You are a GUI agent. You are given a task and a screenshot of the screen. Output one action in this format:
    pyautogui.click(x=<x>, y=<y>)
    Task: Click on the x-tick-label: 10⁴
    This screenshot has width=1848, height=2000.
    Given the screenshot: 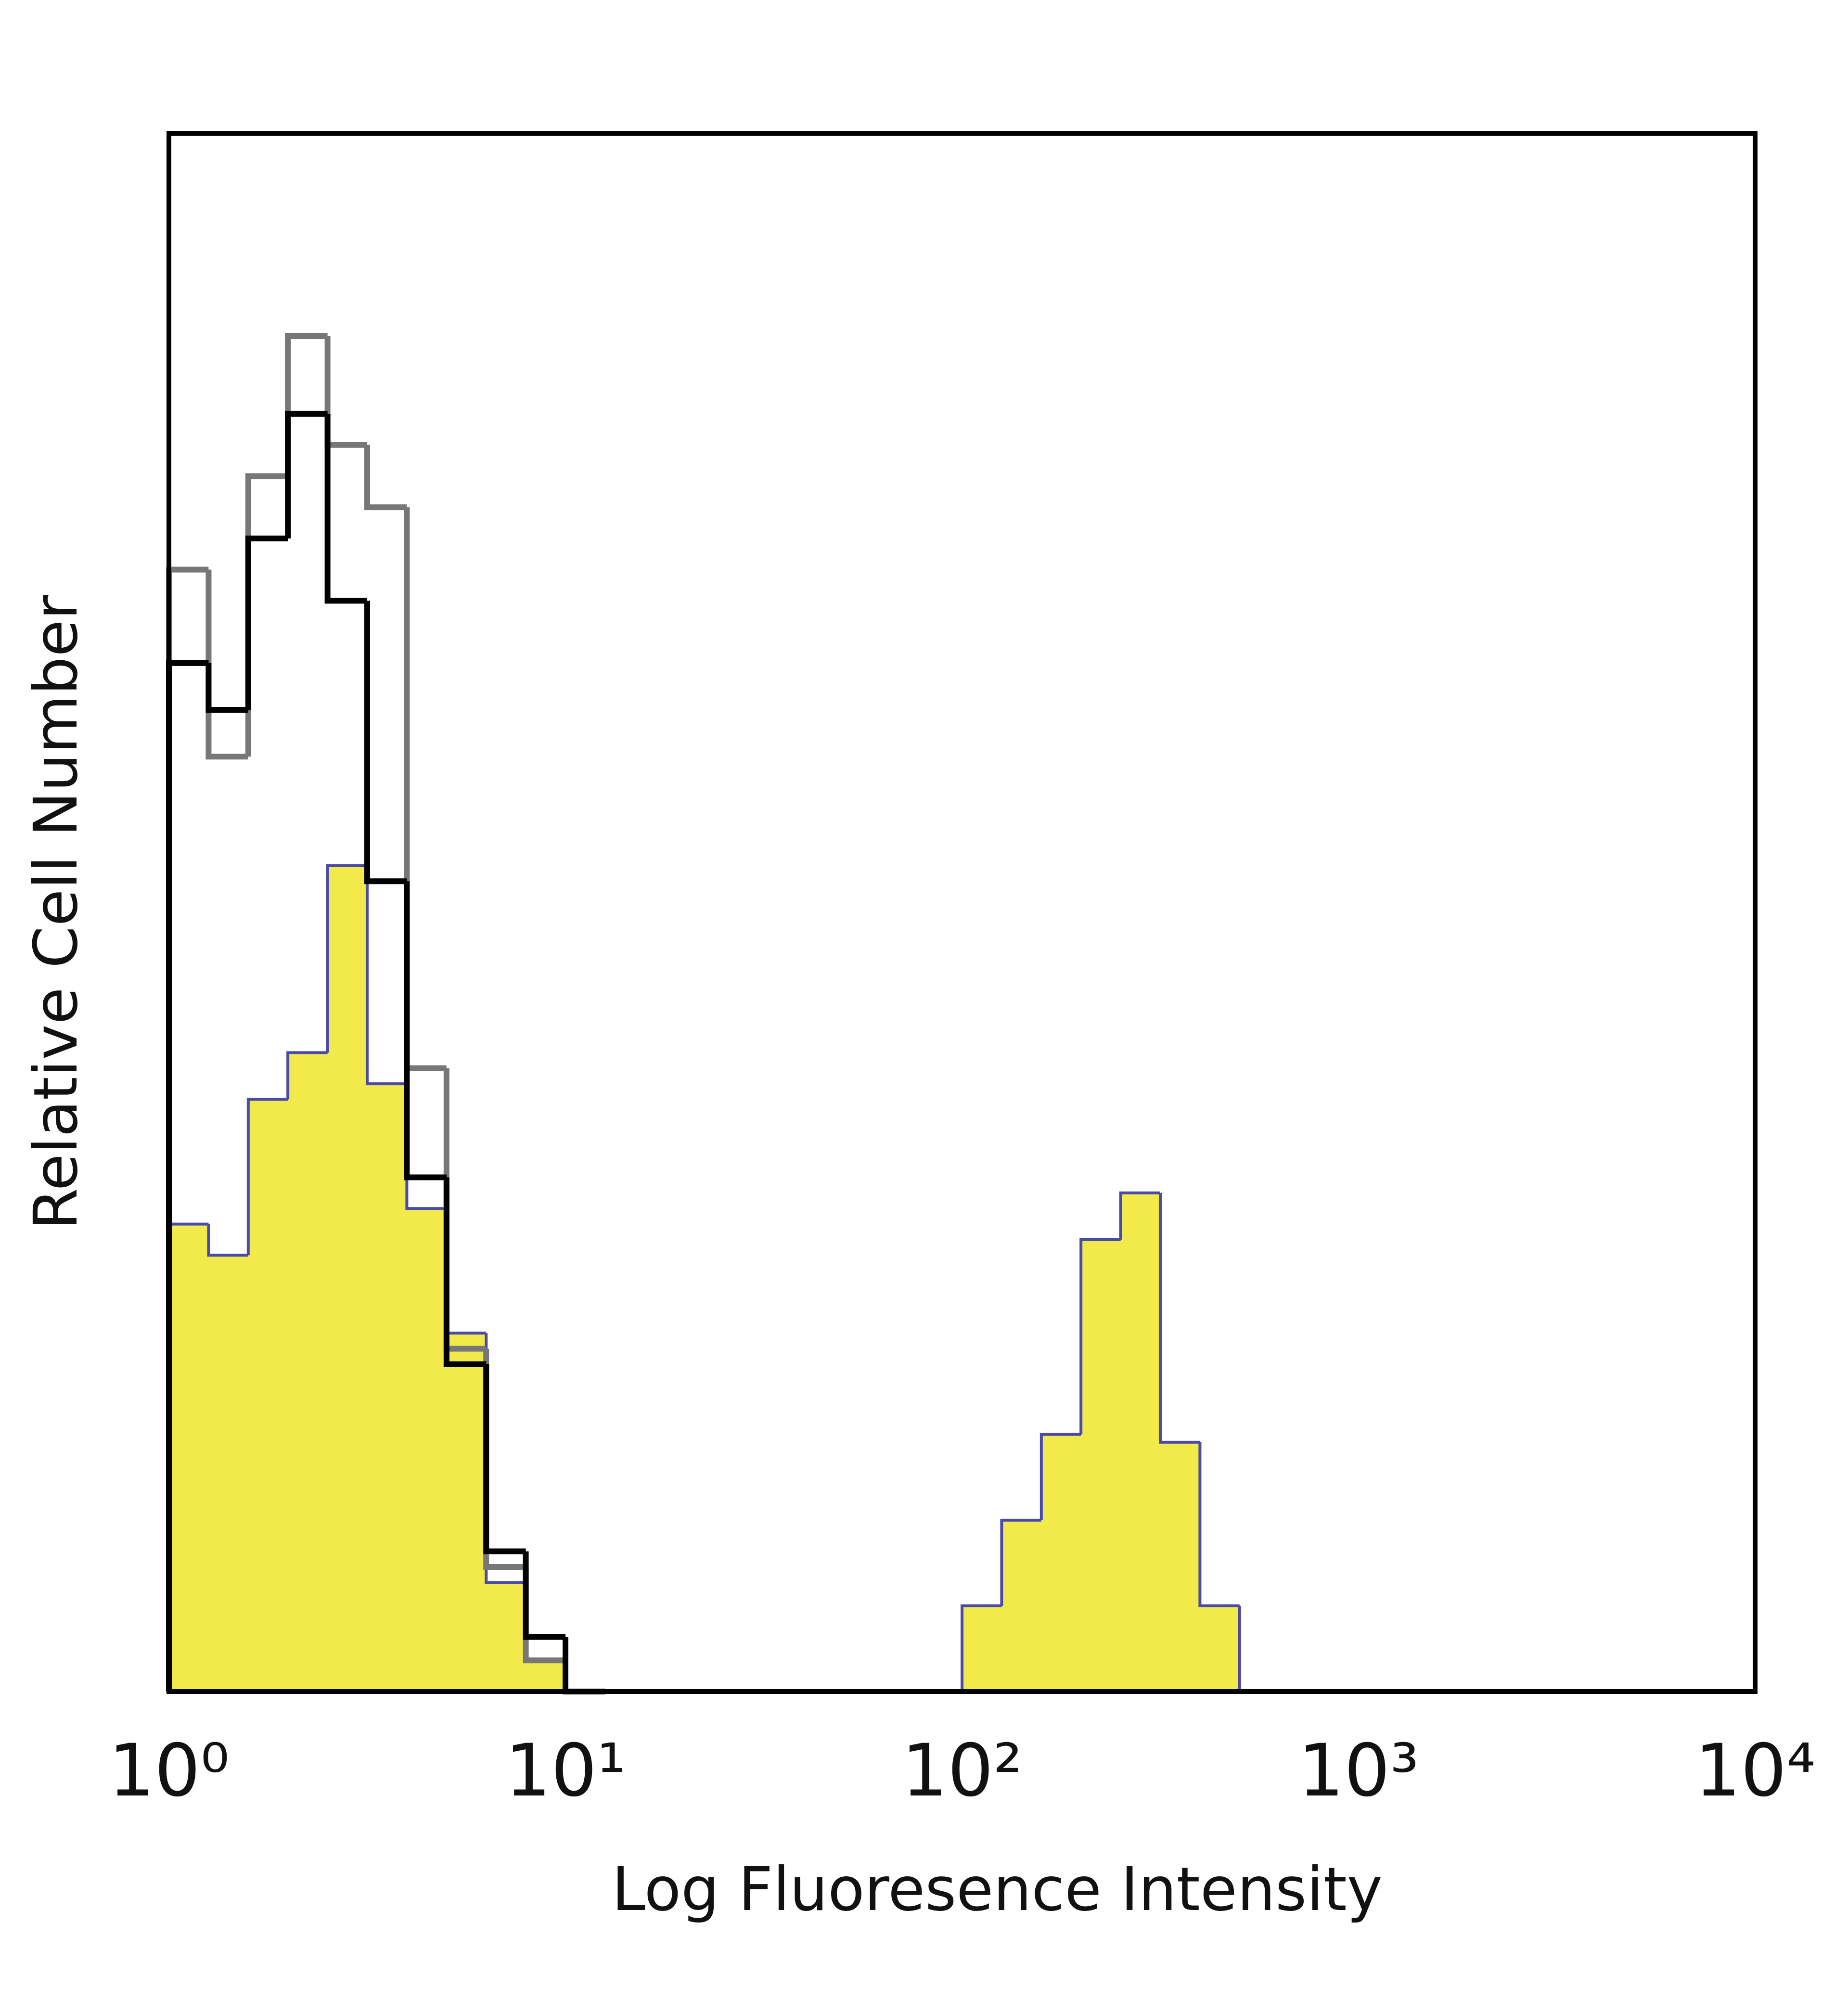 What is the action you would take?
    pyautogui.click(x=1754, y=1771)
    